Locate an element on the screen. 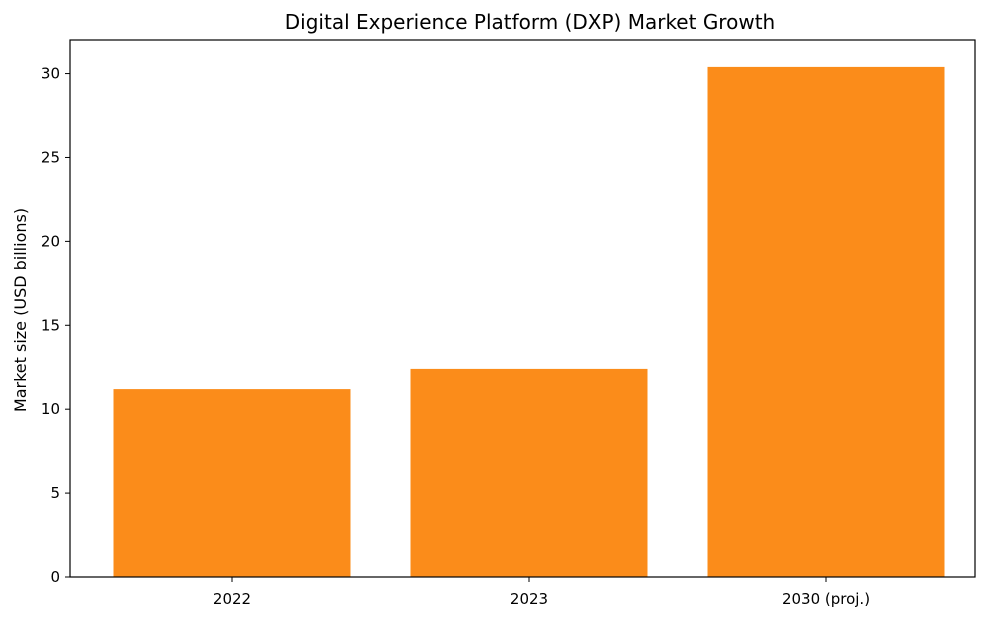  y-axis: 0 5 10 15 20 25 30 is located at coordinates (55, 325).